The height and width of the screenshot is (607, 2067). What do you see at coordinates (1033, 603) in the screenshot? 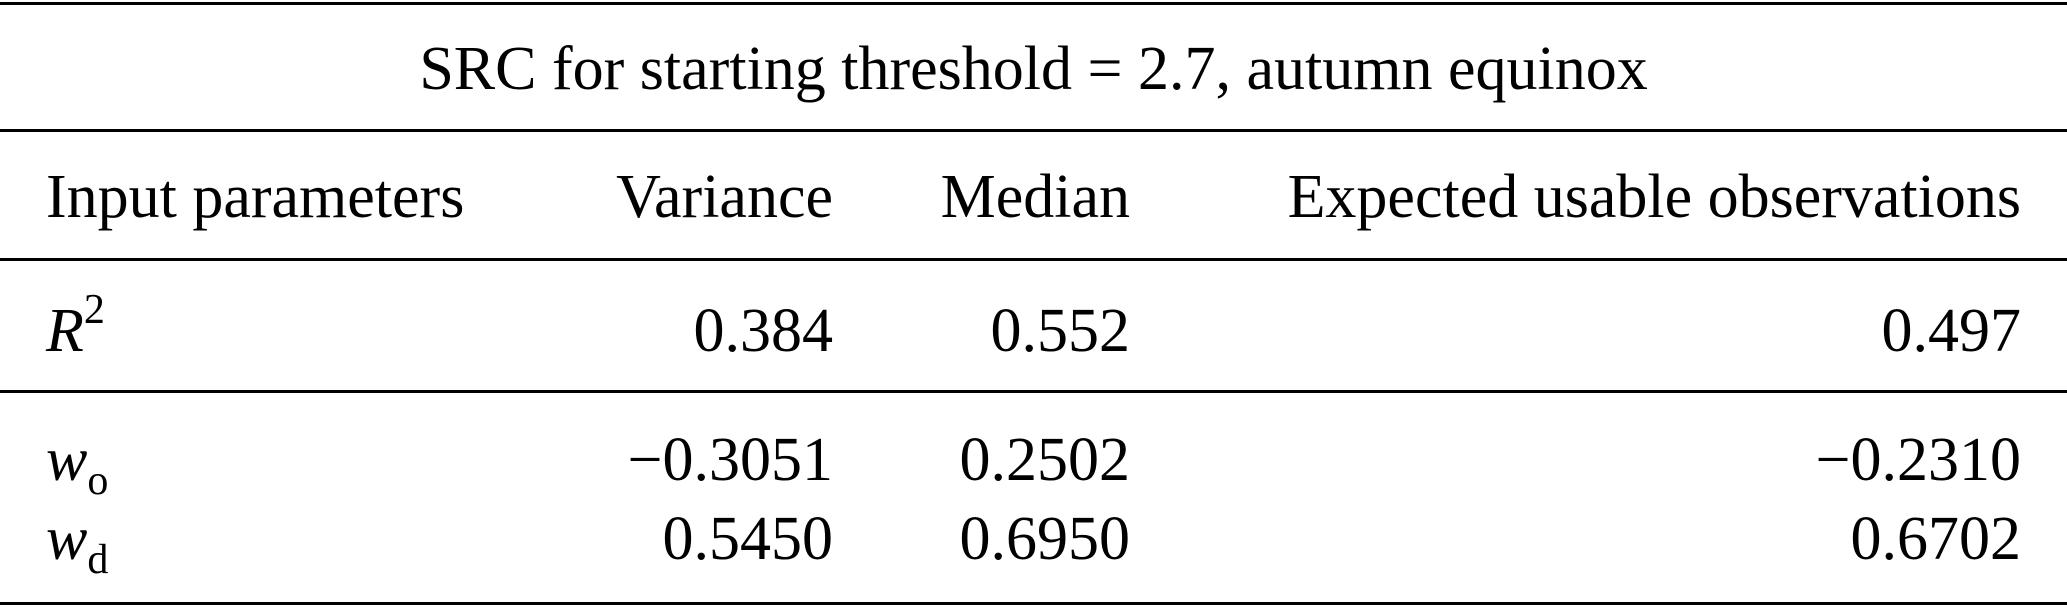
I see `bottom-rule` at bounding box center [1033, 603].